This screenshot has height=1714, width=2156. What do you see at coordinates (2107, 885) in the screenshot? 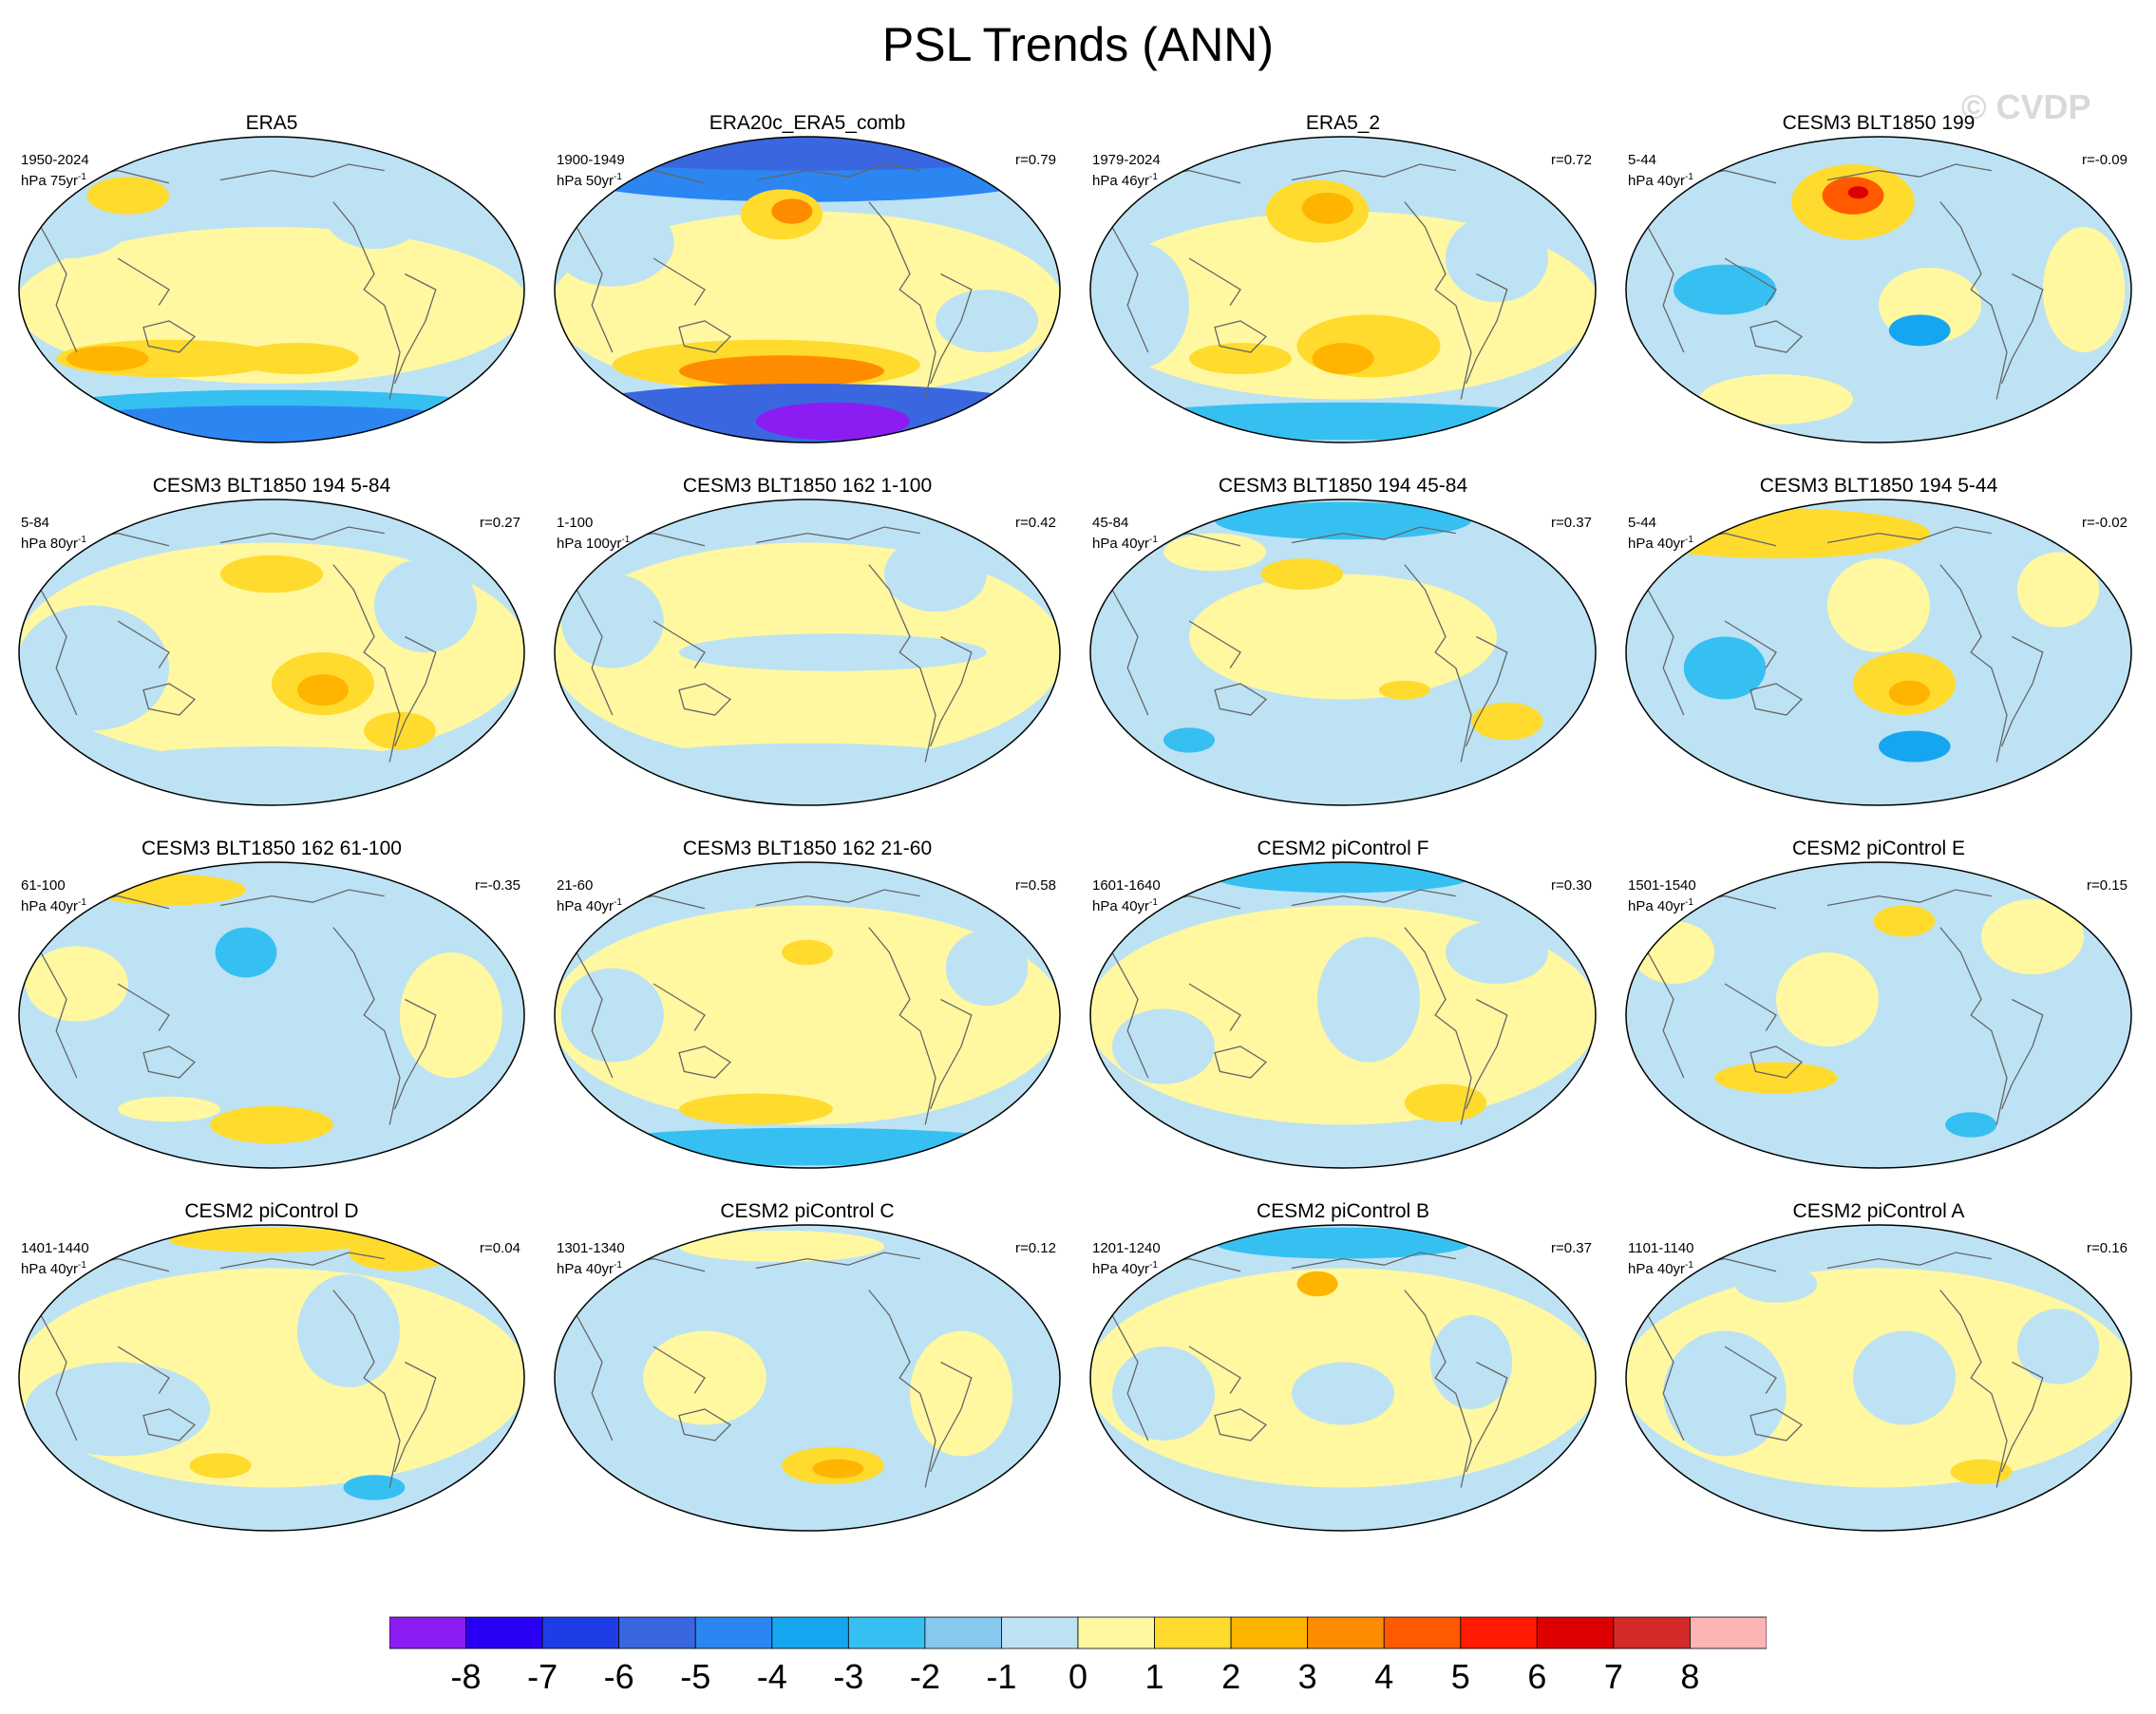
I see `panel-correlation: r=0.15` at bounding box center [2107, 885].